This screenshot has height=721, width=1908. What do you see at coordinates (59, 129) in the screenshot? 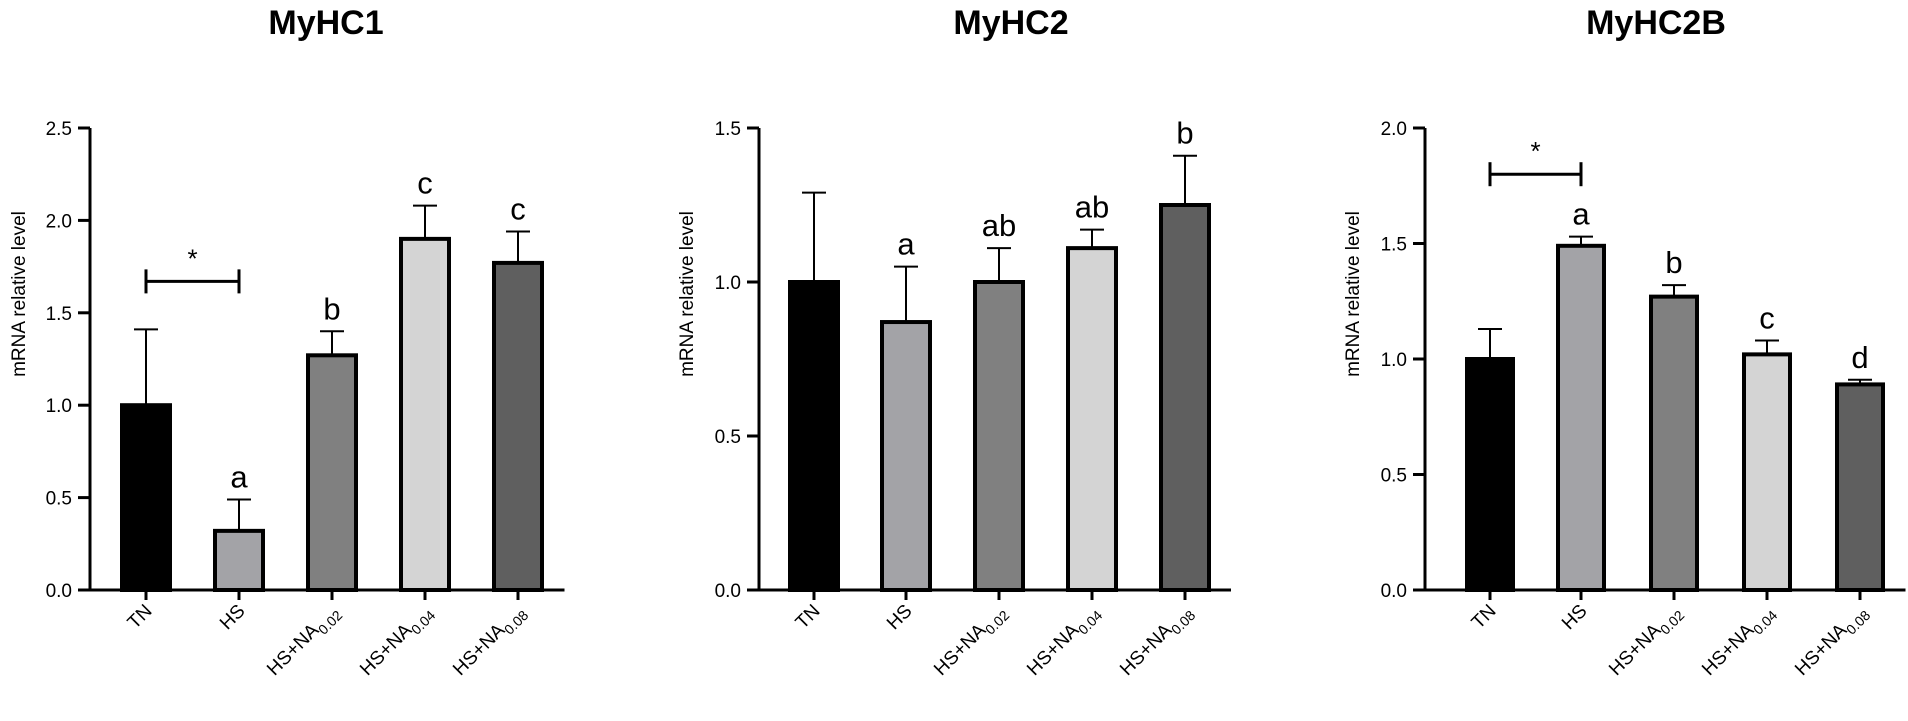
I see `y-tick-label: 2.5` at bounding box center [59, 129].